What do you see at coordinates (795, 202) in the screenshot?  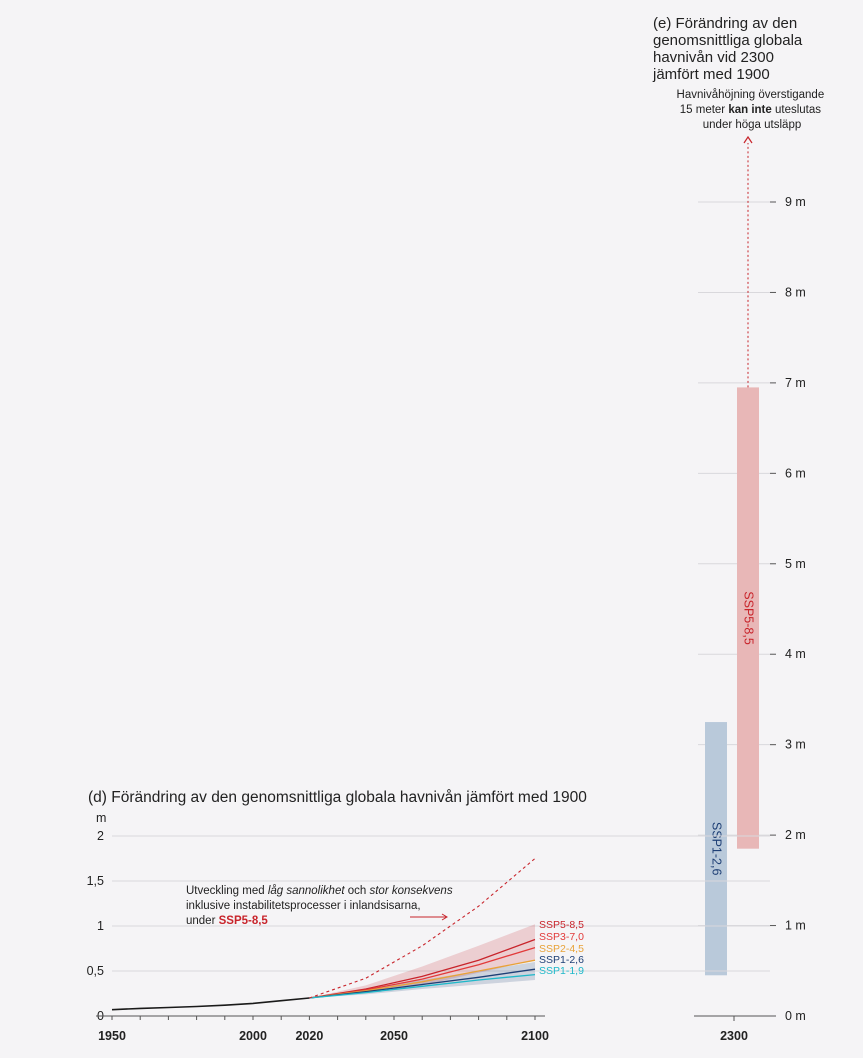 I see `panel-e-y-tick-label: 9 m` at bounding box center [795, 202].